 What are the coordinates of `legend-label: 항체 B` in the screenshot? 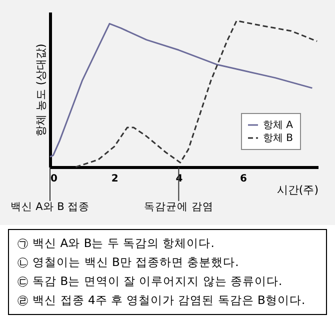 It's located at (278, 138).